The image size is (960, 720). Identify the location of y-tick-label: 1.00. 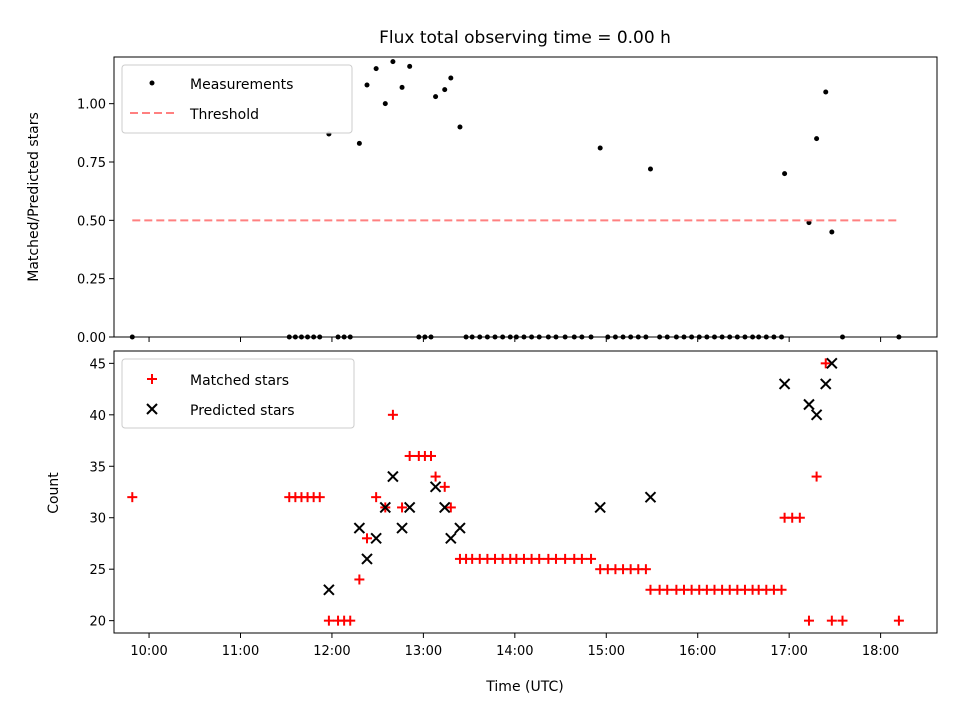
(91, 105).